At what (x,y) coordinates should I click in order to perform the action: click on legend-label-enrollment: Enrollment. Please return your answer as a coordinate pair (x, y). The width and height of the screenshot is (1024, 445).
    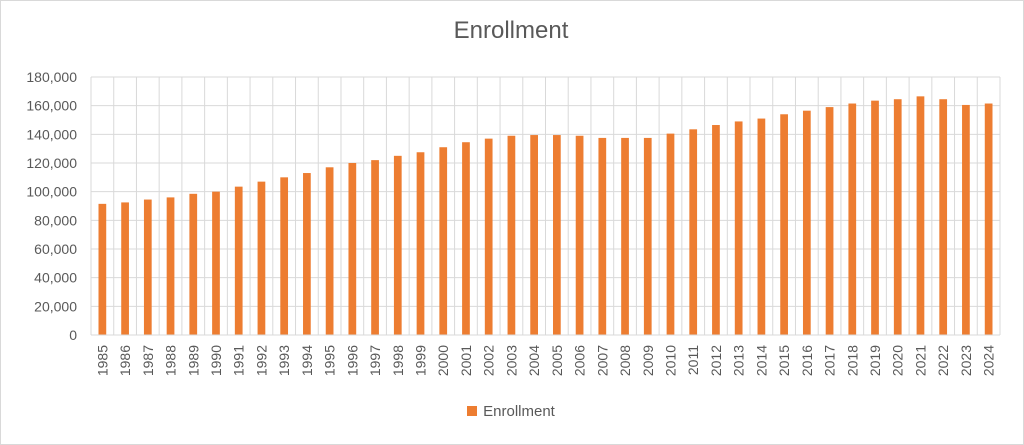
    Looking at the image, I should click on (519, 411).